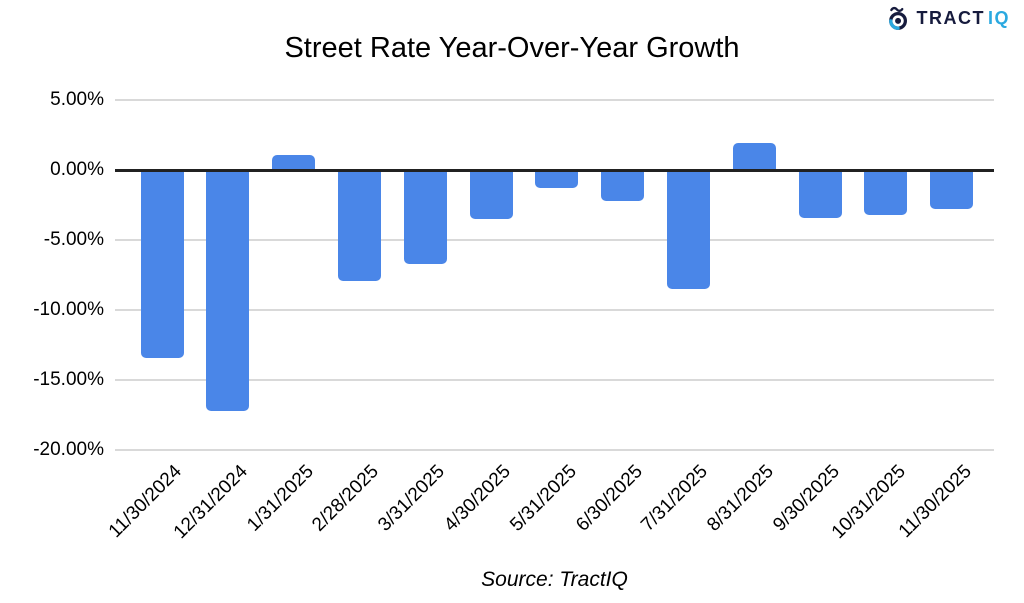 This screenshot has height=603, width=1024. Describe the element at coordinates (359, 225) in the screenshot. I see `bar-2/28/2025` at that location.